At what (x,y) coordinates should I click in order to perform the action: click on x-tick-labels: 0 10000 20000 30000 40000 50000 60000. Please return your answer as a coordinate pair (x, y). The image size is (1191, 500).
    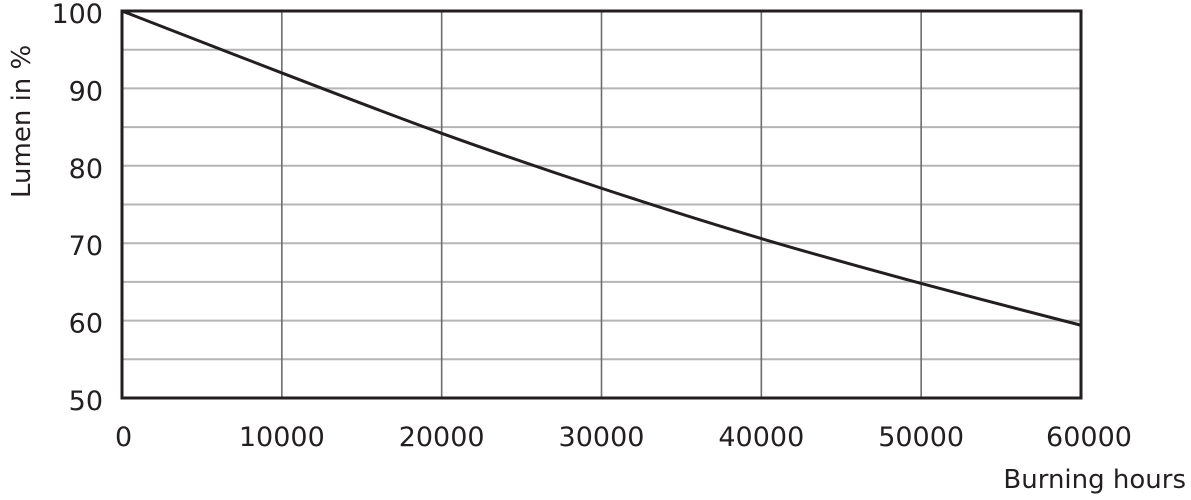
    Looking at the image, I should click on (623, 437).